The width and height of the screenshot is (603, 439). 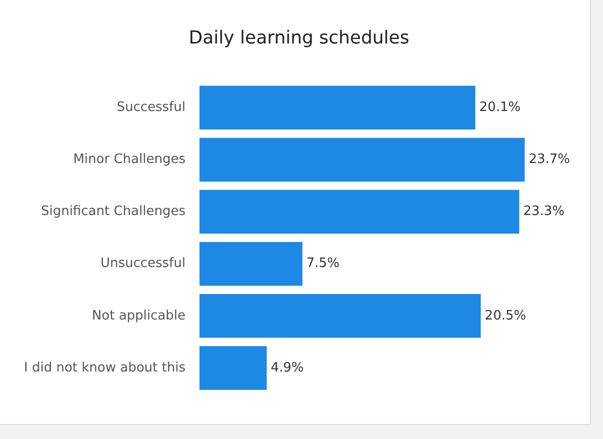 What do you see at coordinates (549, 160) in the screenshot?
I see `data-label: 23.7%` at bounding box center [549, 160].